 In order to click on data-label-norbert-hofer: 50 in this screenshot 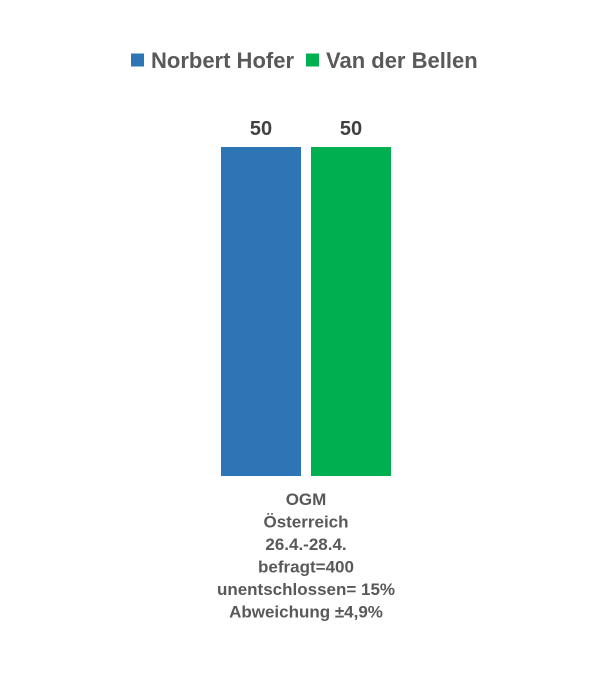, I will do `click(261, 129)`.